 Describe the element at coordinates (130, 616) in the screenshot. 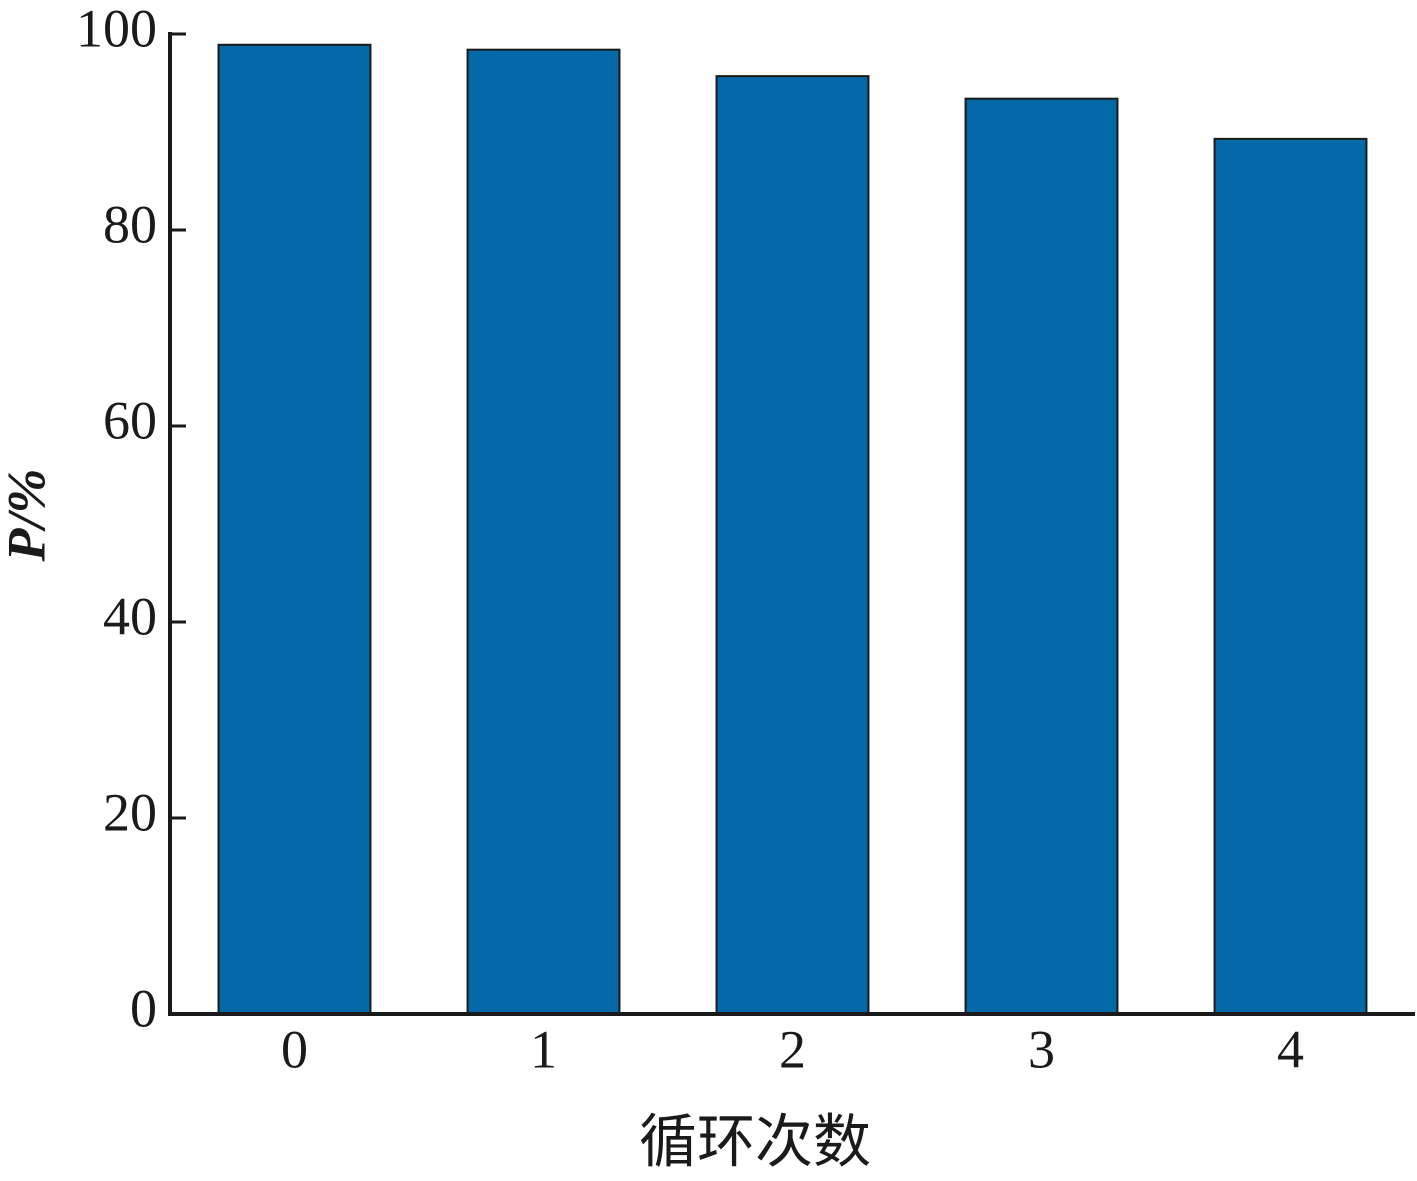

I see `y-tick-label: 40` at that location.